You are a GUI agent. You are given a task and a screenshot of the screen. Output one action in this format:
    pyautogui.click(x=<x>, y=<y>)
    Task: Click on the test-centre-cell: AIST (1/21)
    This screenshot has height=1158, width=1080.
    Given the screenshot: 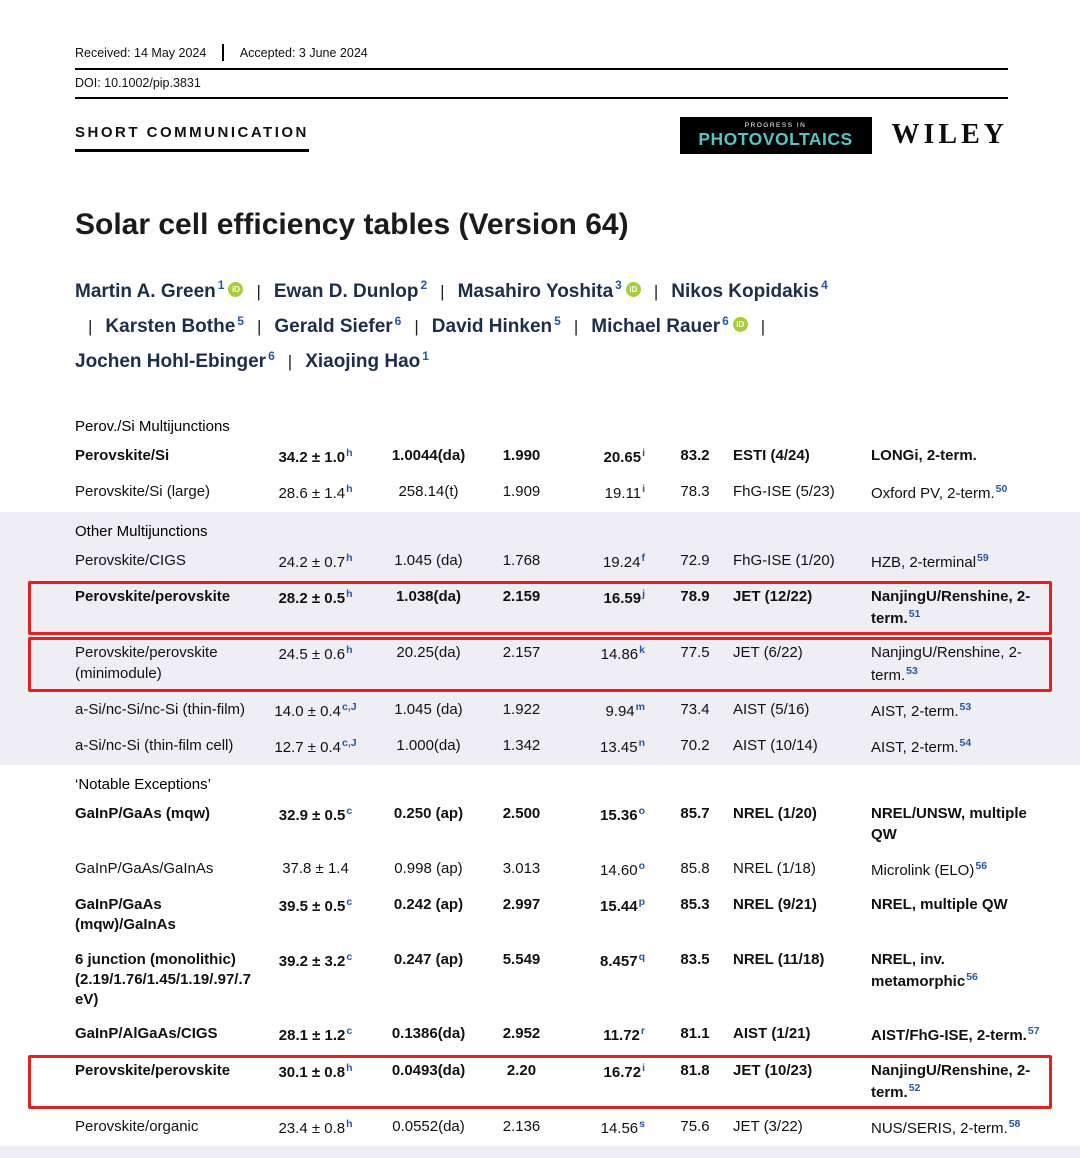 What is the action you would take?
    pyautogui.click(x=772, y=1034)
    